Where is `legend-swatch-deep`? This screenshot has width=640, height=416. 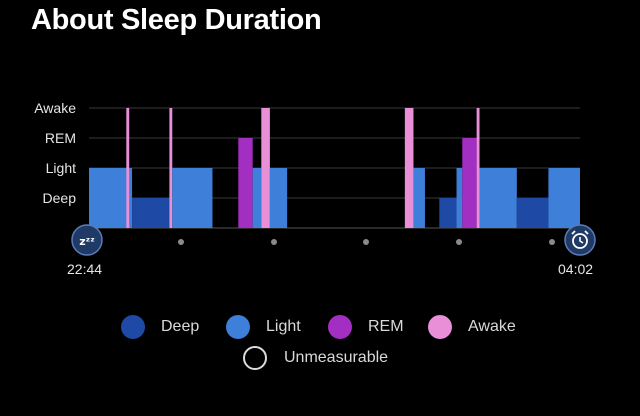
legend-swatch-deep is located at coordinates (133, 327).